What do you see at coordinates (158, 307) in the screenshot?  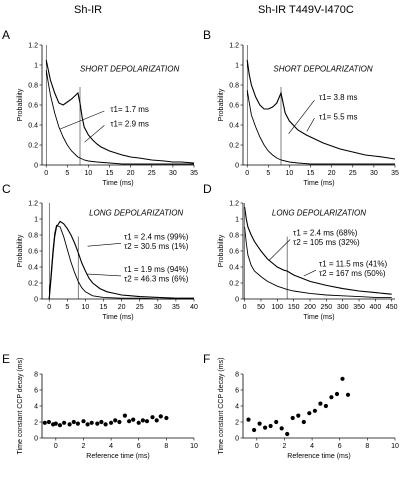 I see `x-tick-label-c: 30` at bounding box center [158, 307].